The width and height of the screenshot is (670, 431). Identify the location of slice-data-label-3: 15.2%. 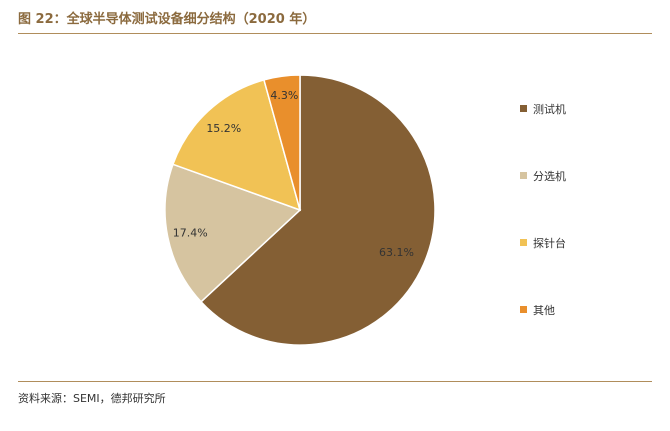
(223, 128).